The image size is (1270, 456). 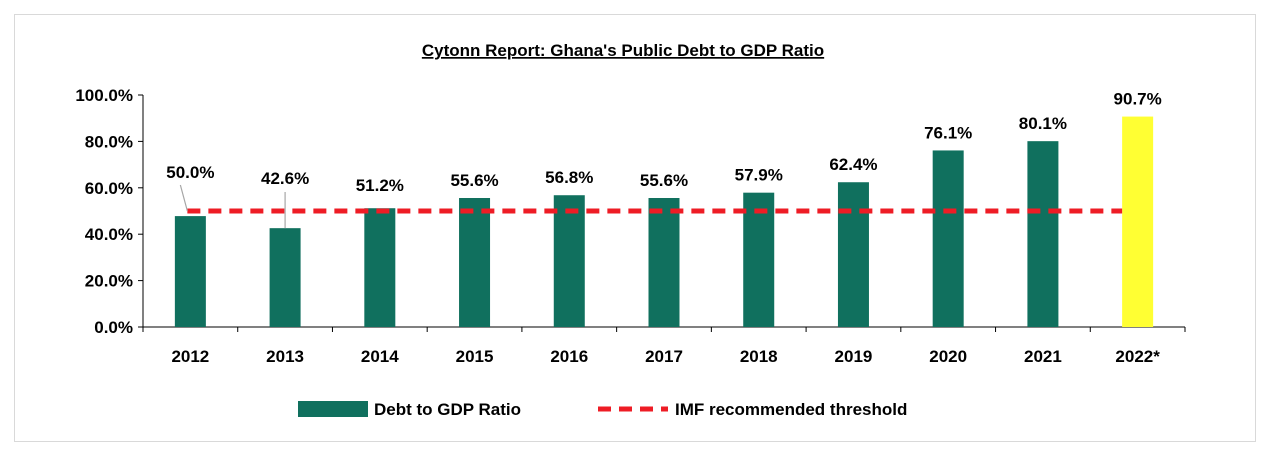 What do you see at coordinates (475, 262) in the screenshot?
I see `bar-2015` at bounding box center [475, 262].